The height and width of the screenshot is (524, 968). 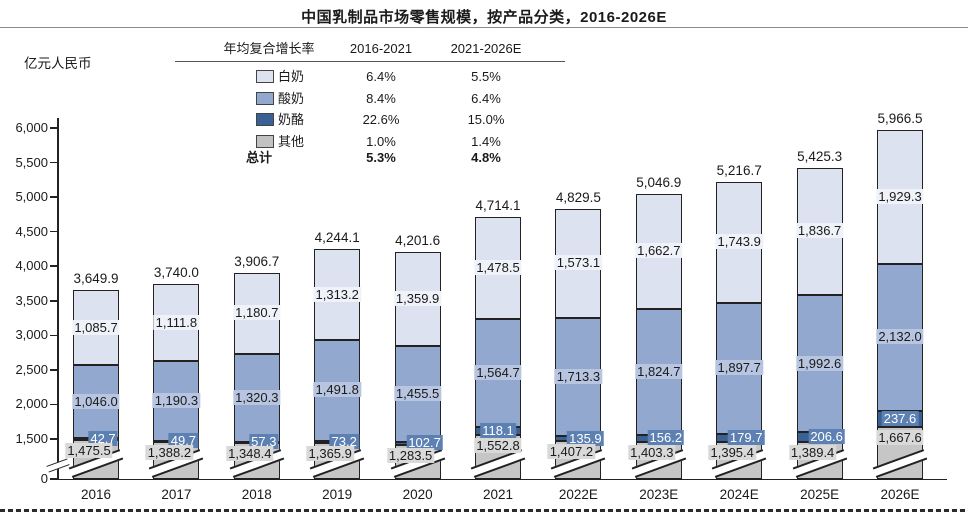 What do you see at coordinates (381, 157) in the screenshot?
I see `legend-total-cagr-2016-2021: 5.3%` at bounding box center [381, 157].